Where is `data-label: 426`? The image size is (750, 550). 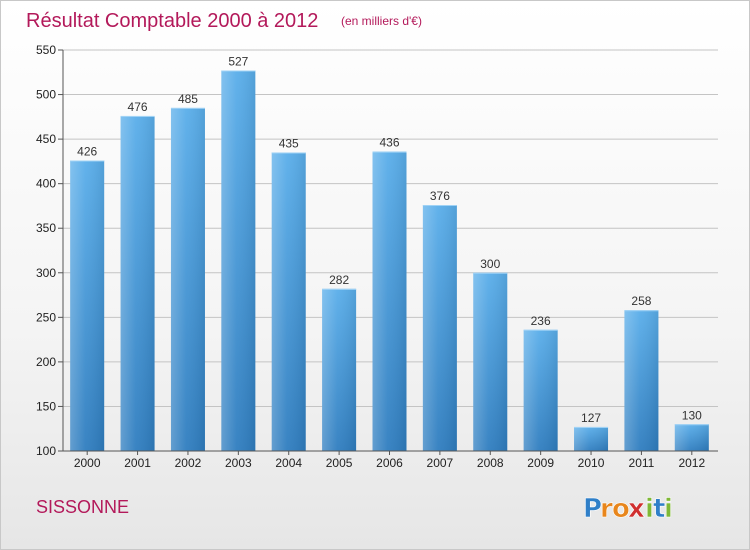 data-label: 426 is located at coordinates (87, 151).